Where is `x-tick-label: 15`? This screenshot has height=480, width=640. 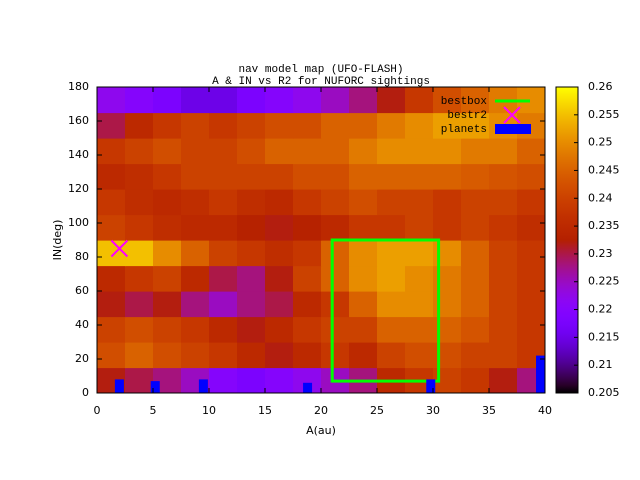
x-tick-label: 15 is located at coordinates (265, 410).